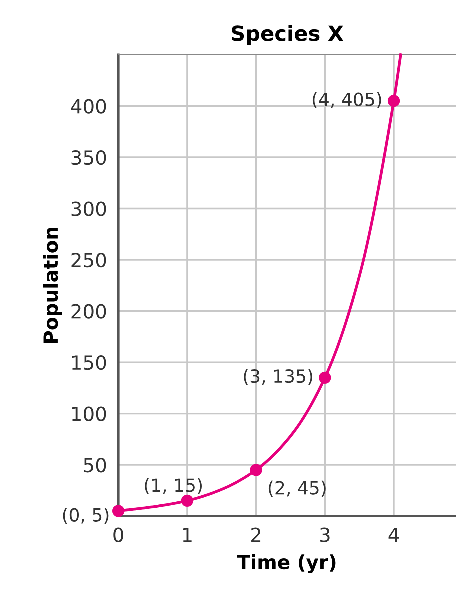 This screenshot has width=456, height=611. What do you see at coordinates (288, 35) in the screenshot?
I see `chart-title: Species X` at bounding box center [288, 35].